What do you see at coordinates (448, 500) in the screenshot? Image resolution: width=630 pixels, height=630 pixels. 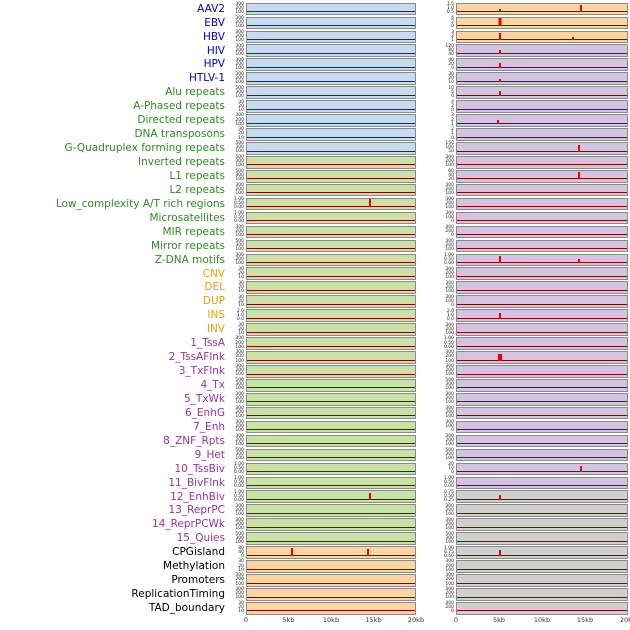 I see `y-tick-label: 0.25` at bounding box center [448, 500].